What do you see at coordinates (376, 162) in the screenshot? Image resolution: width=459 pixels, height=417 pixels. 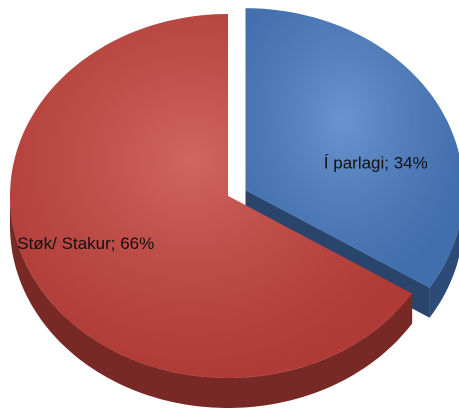 I see `data-label: Í parlagi; 34%` at bounding box center [376, 162].